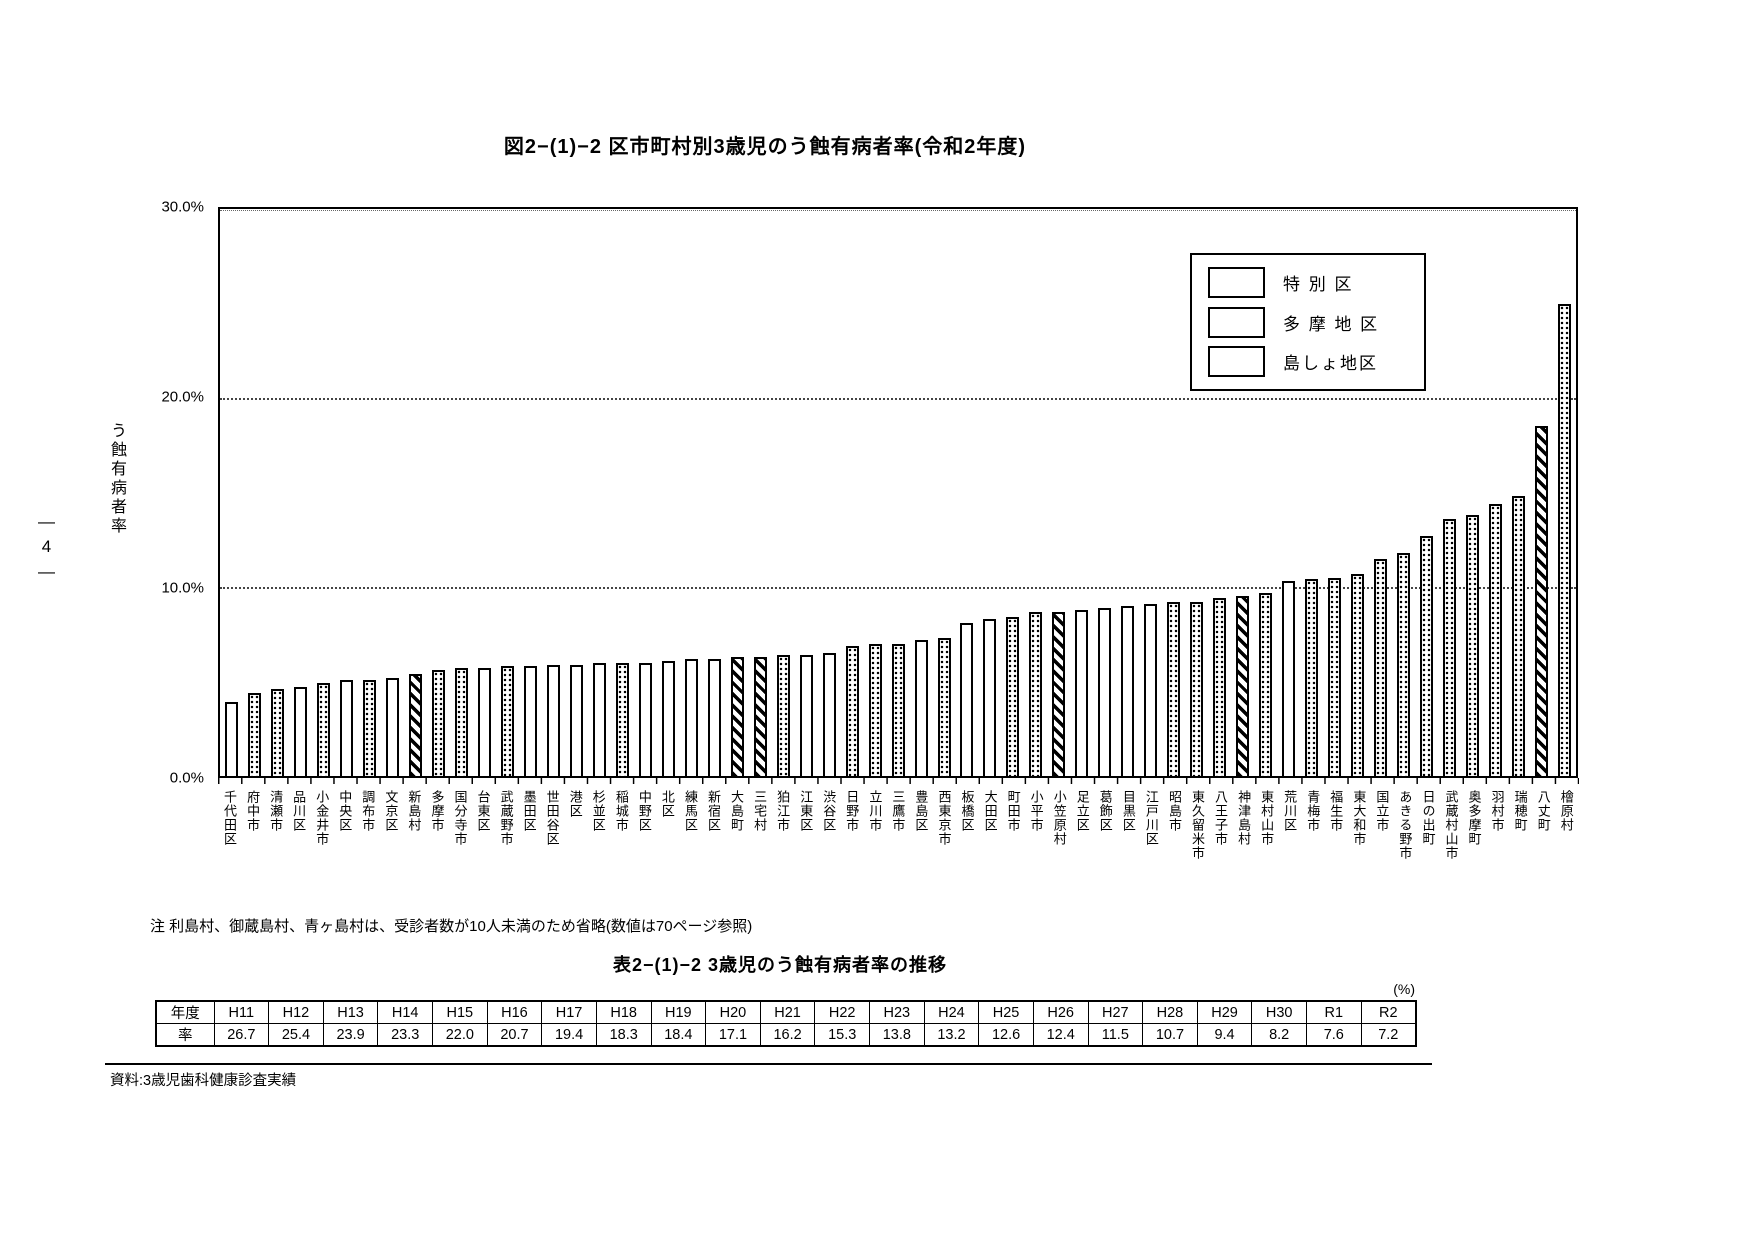 The width and height of the screenshot is (1754, 1241). I want to click on bar-町田市, so click(1013, 696).